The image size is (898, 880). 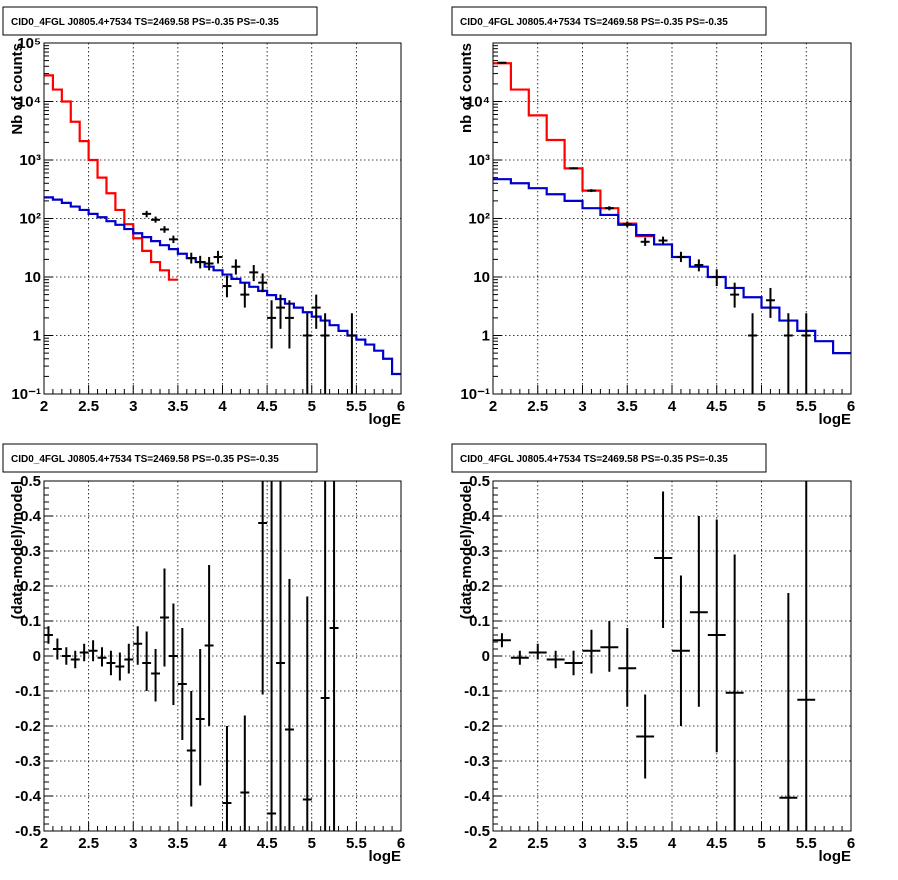 I want to click on model-step-line-blue, so click(x=222, y=286).